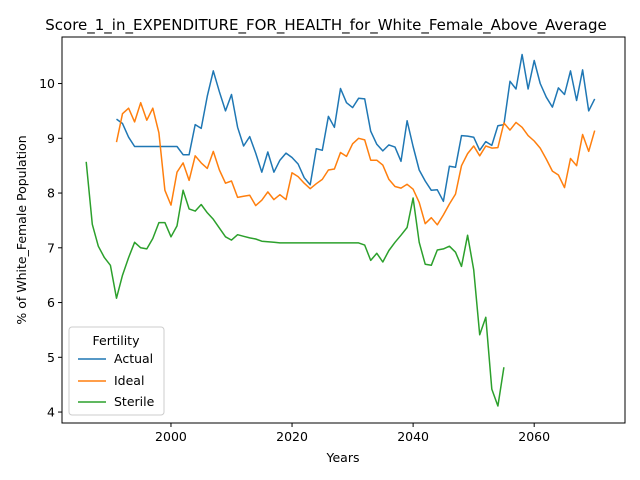 Image resolution: width=640 pixels, height=480 pixels. I want to click on x-tick-label: 2040, so click(413, 436).